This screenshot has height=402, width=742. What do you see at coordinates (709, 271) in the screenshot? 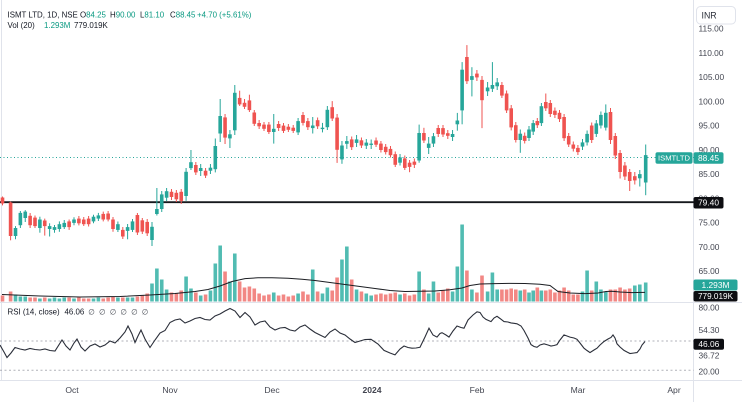
I see `svg-text: 65.00` at bounding box center [709, 271].